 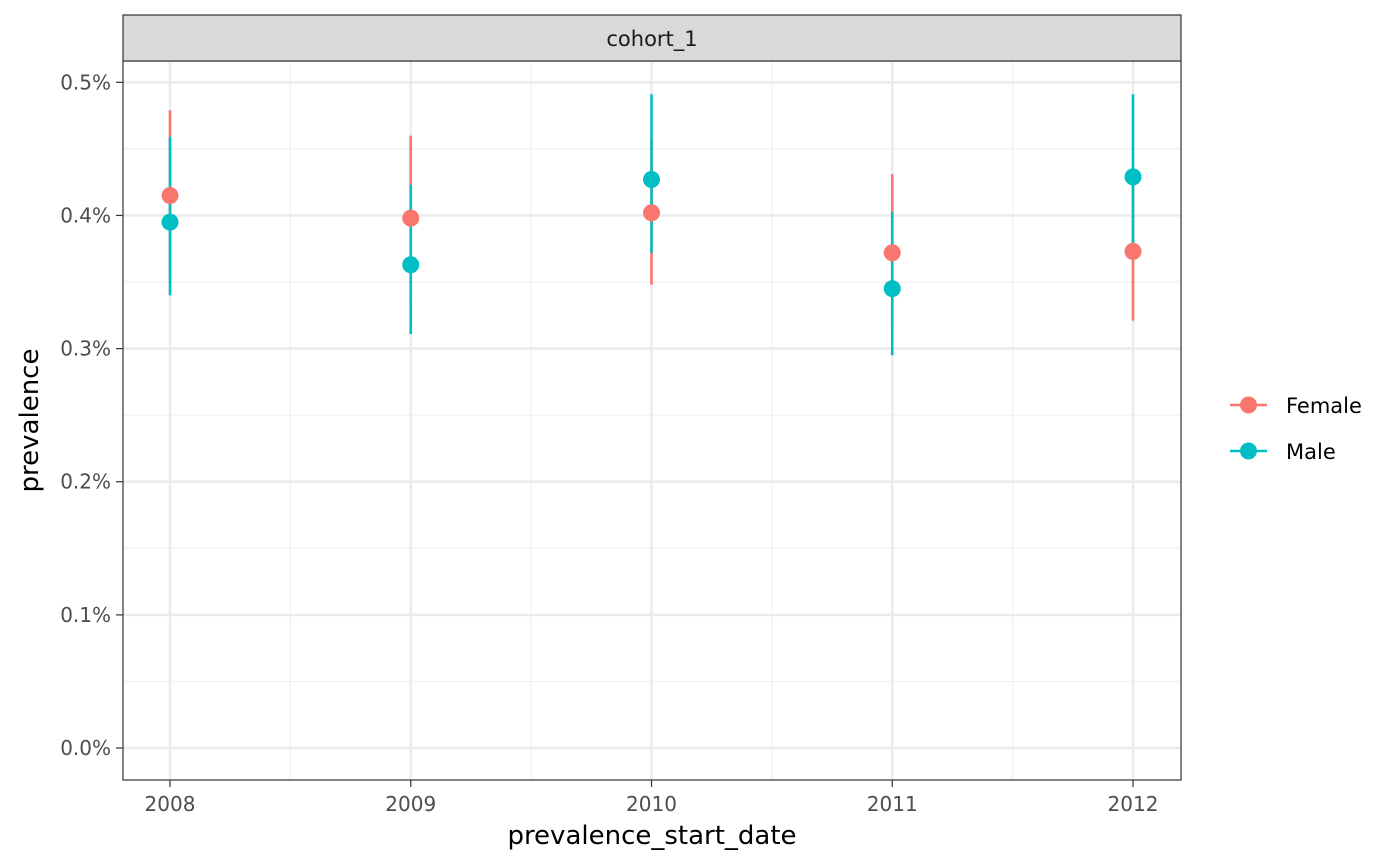 What do you see at coordinates (85, 82) in the screenshot?
I see `y-tick-label: 0.5%` at bounding box center [85, 82].